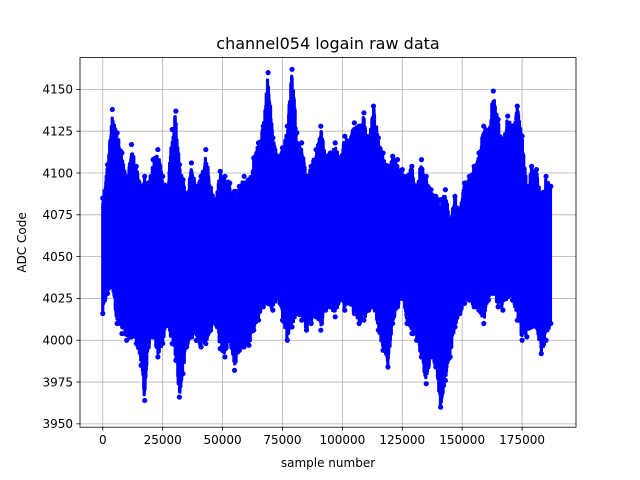  I want to click on x-tick-label: 0, so click(103, 440).